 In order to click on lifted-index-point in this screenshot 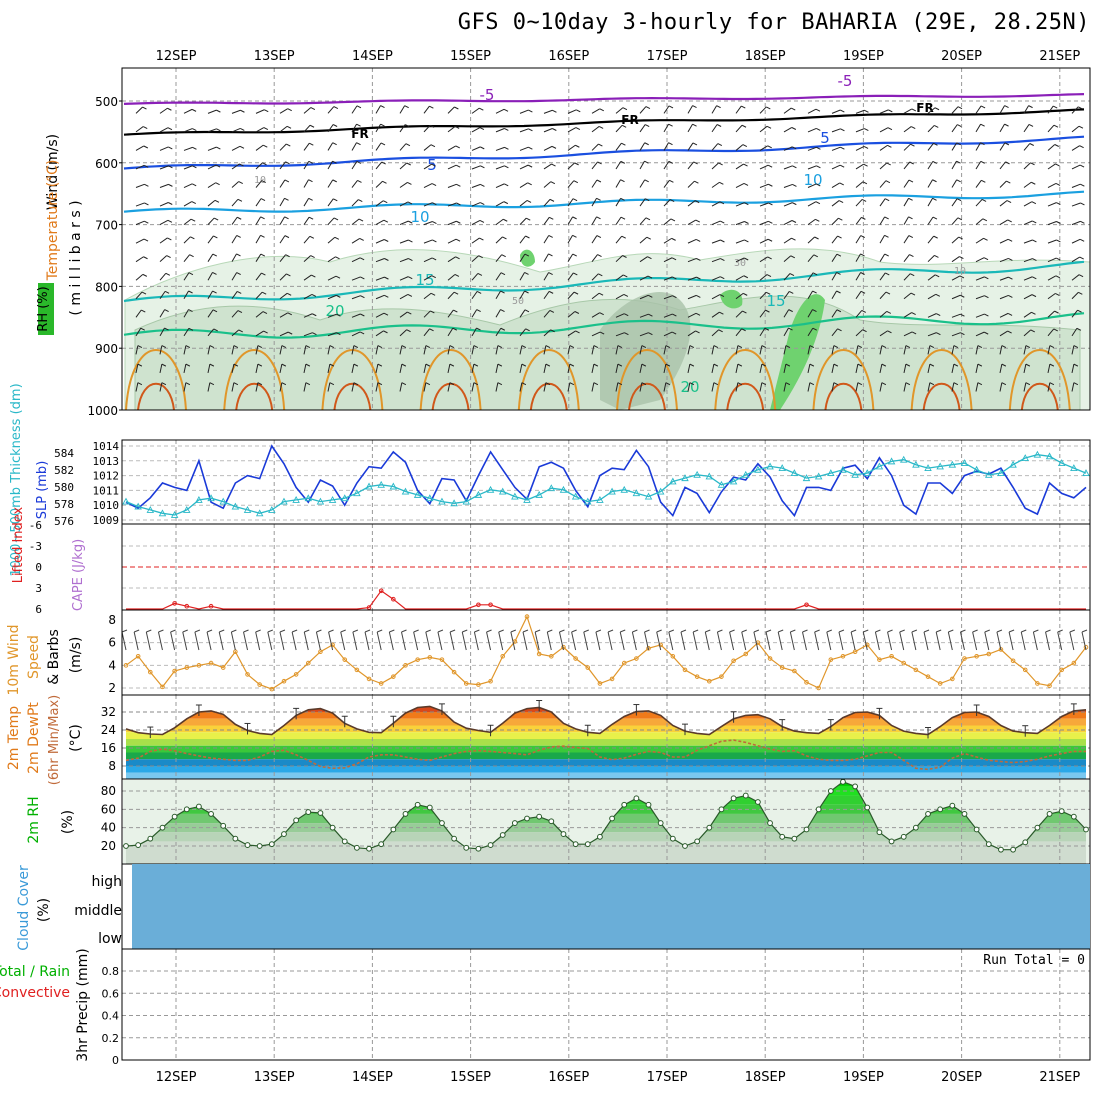, I will do `click(187, 606)`.